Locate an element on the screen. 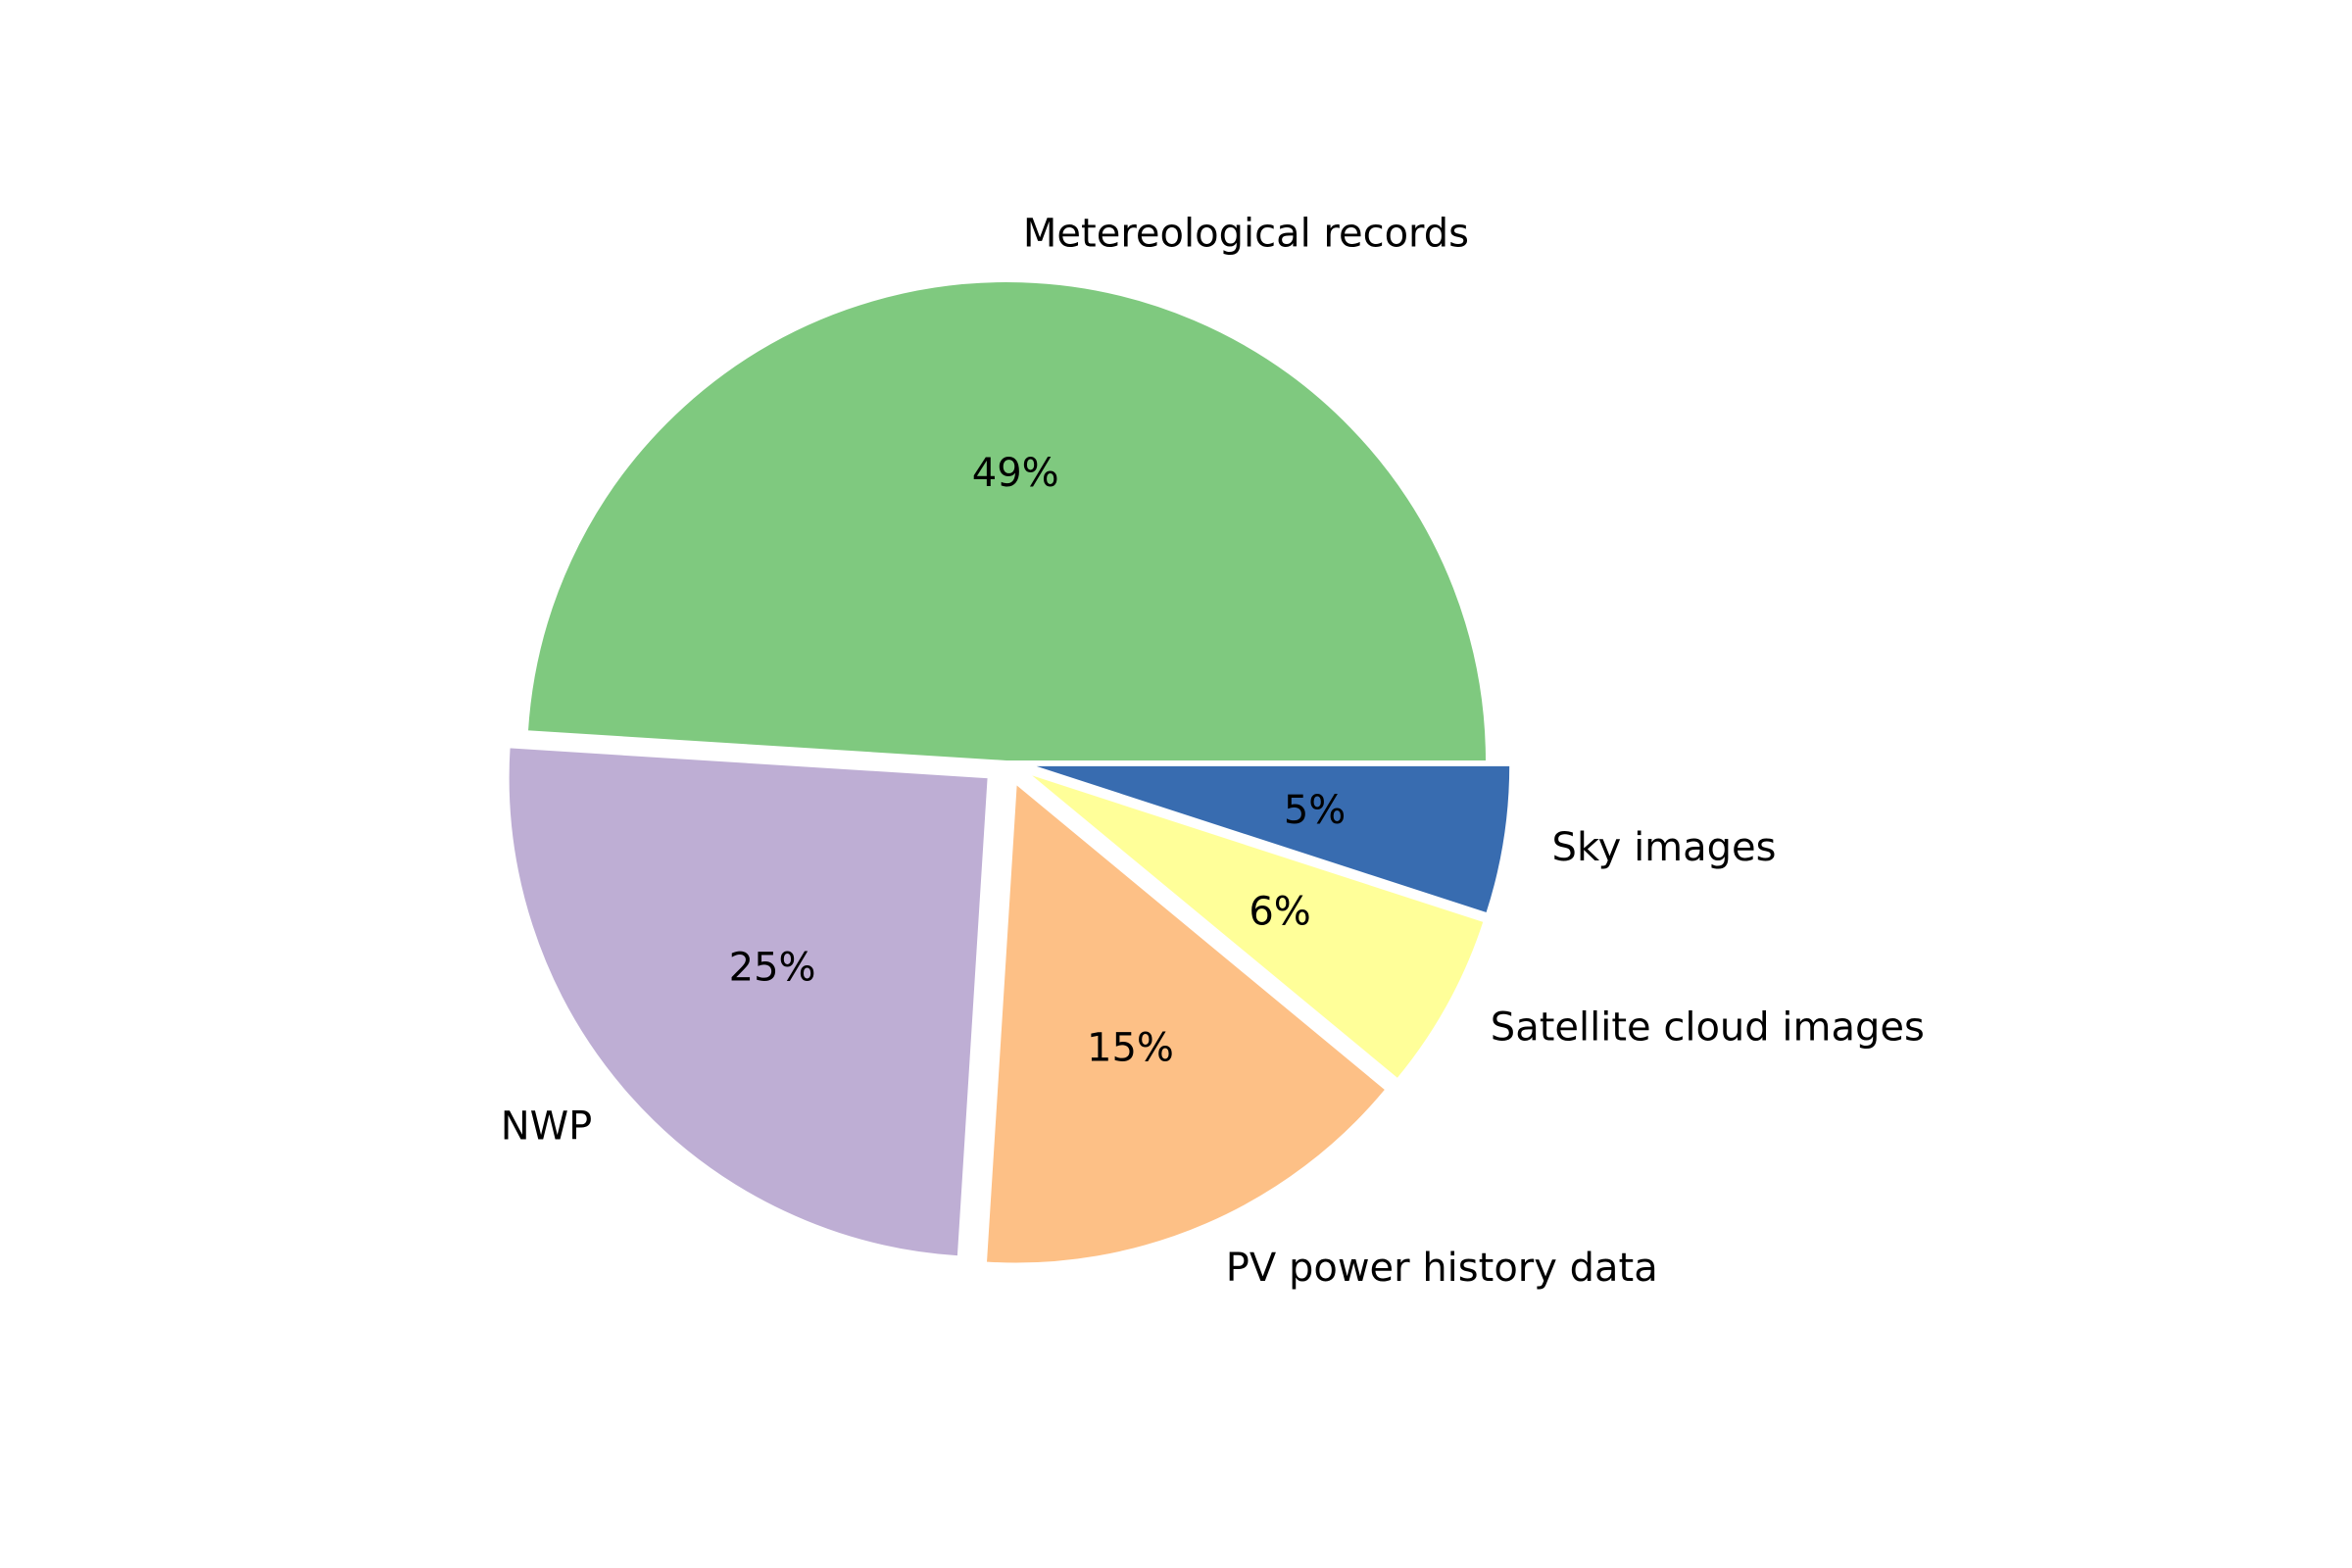 This screenshot has width=2352, height=1568. pie-slice-nwp is located at coordinates (748, 1002).